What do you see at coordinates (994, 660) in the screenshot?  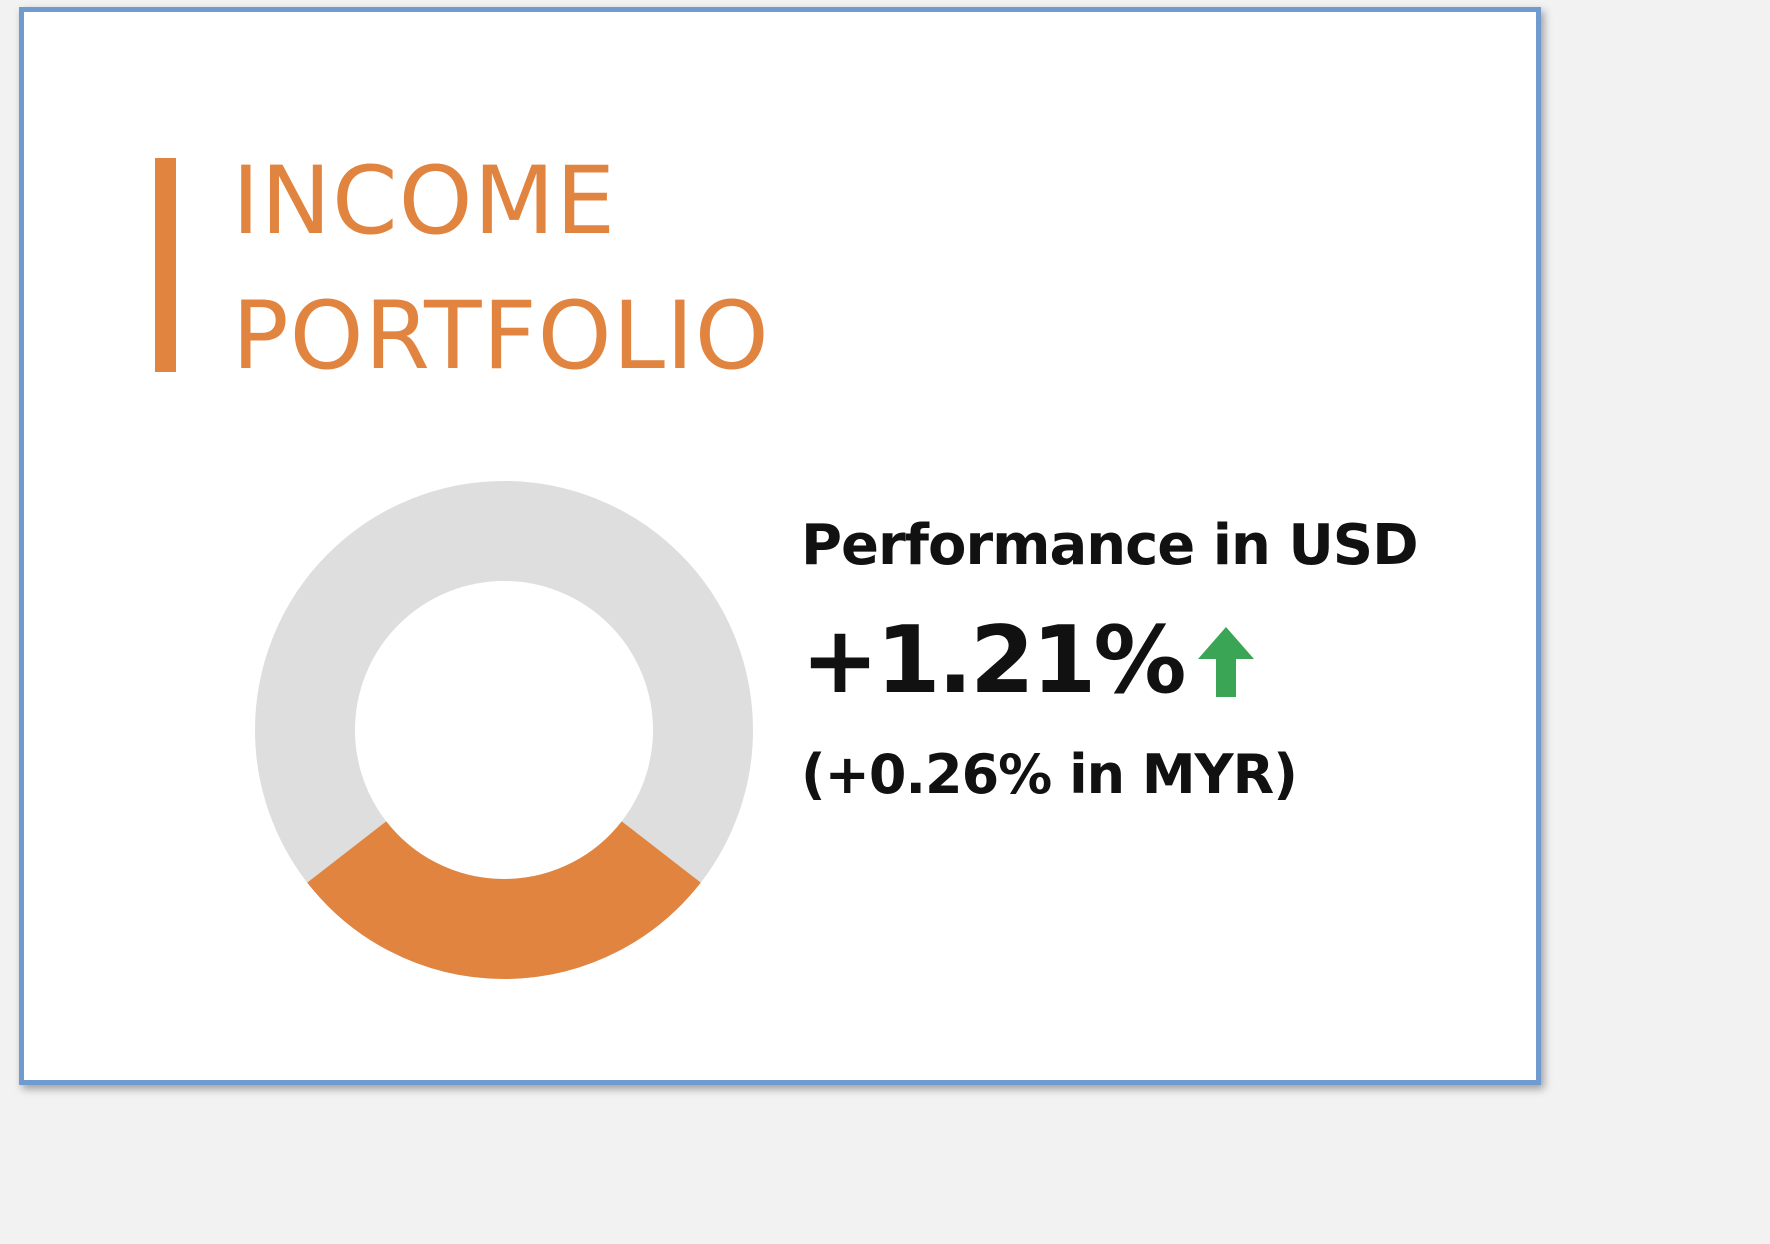 I see `performance-value: +1.21%` at bounding box center [994, 660].